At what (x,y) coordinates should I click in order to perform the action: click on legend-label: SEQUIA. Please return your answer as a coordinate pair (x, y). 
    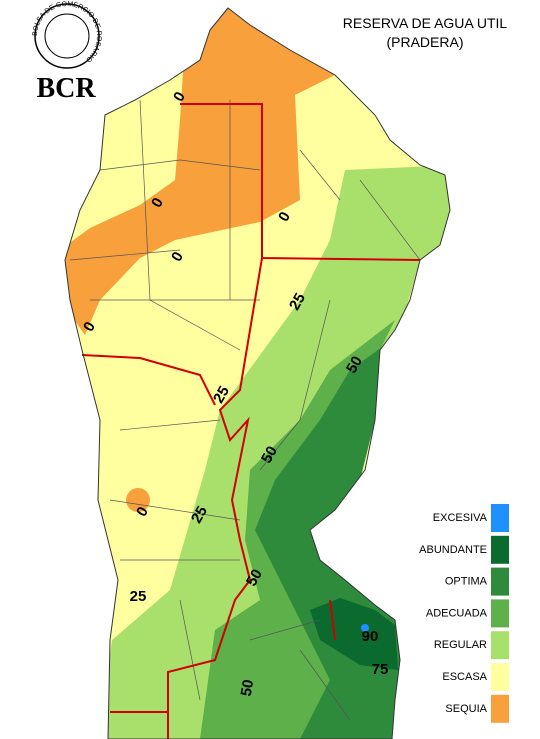
    Looking at the image, I should click on (466, 709).